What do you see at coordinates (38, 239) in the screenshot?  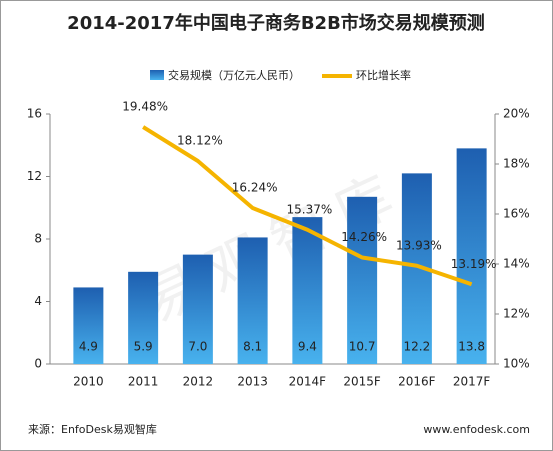 I see `y-tick-label: 8` at bounding box center [38, 239].